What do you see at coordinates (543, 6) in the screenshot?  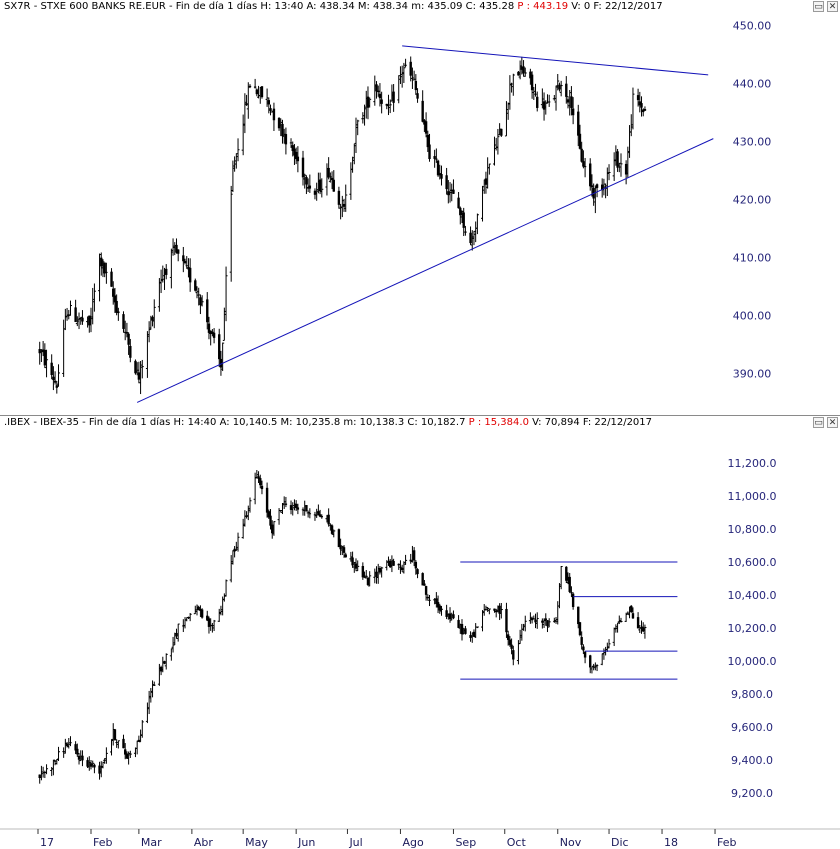 I see `top-header-p: P : 443.19` at bounding box center [543, 6].